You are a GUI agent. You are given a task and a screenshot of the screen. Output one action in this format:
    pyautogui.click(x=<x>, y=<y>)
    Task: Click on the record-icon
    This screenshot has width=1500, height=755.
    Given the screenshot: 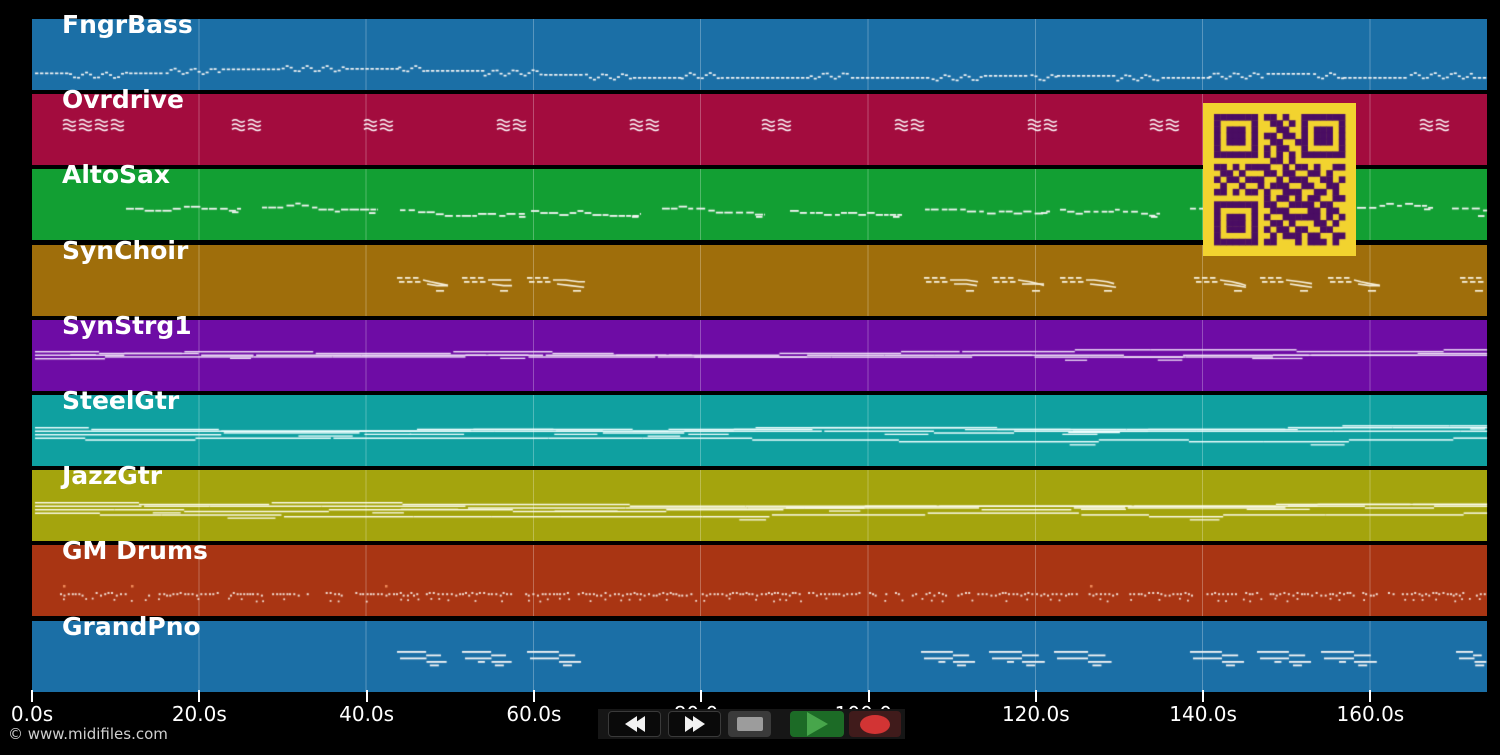 What is the action you would take?
    pyautogui.click(x=875, y=724)
    